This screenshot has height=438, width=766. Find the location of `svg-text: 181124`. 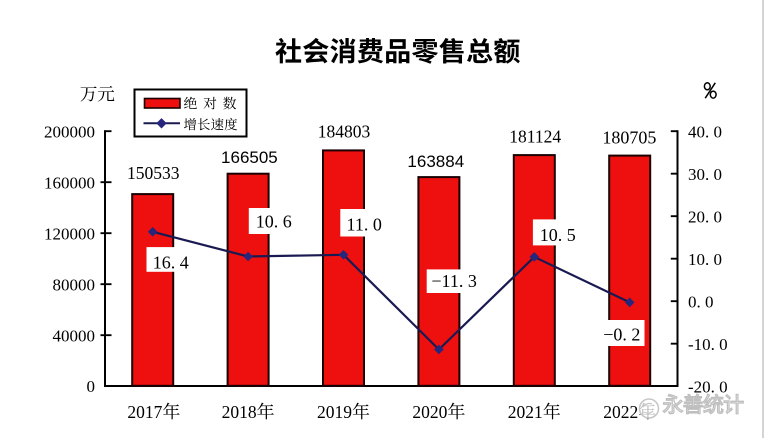

svg-text: 181124 is located at coordinates (535, 137).